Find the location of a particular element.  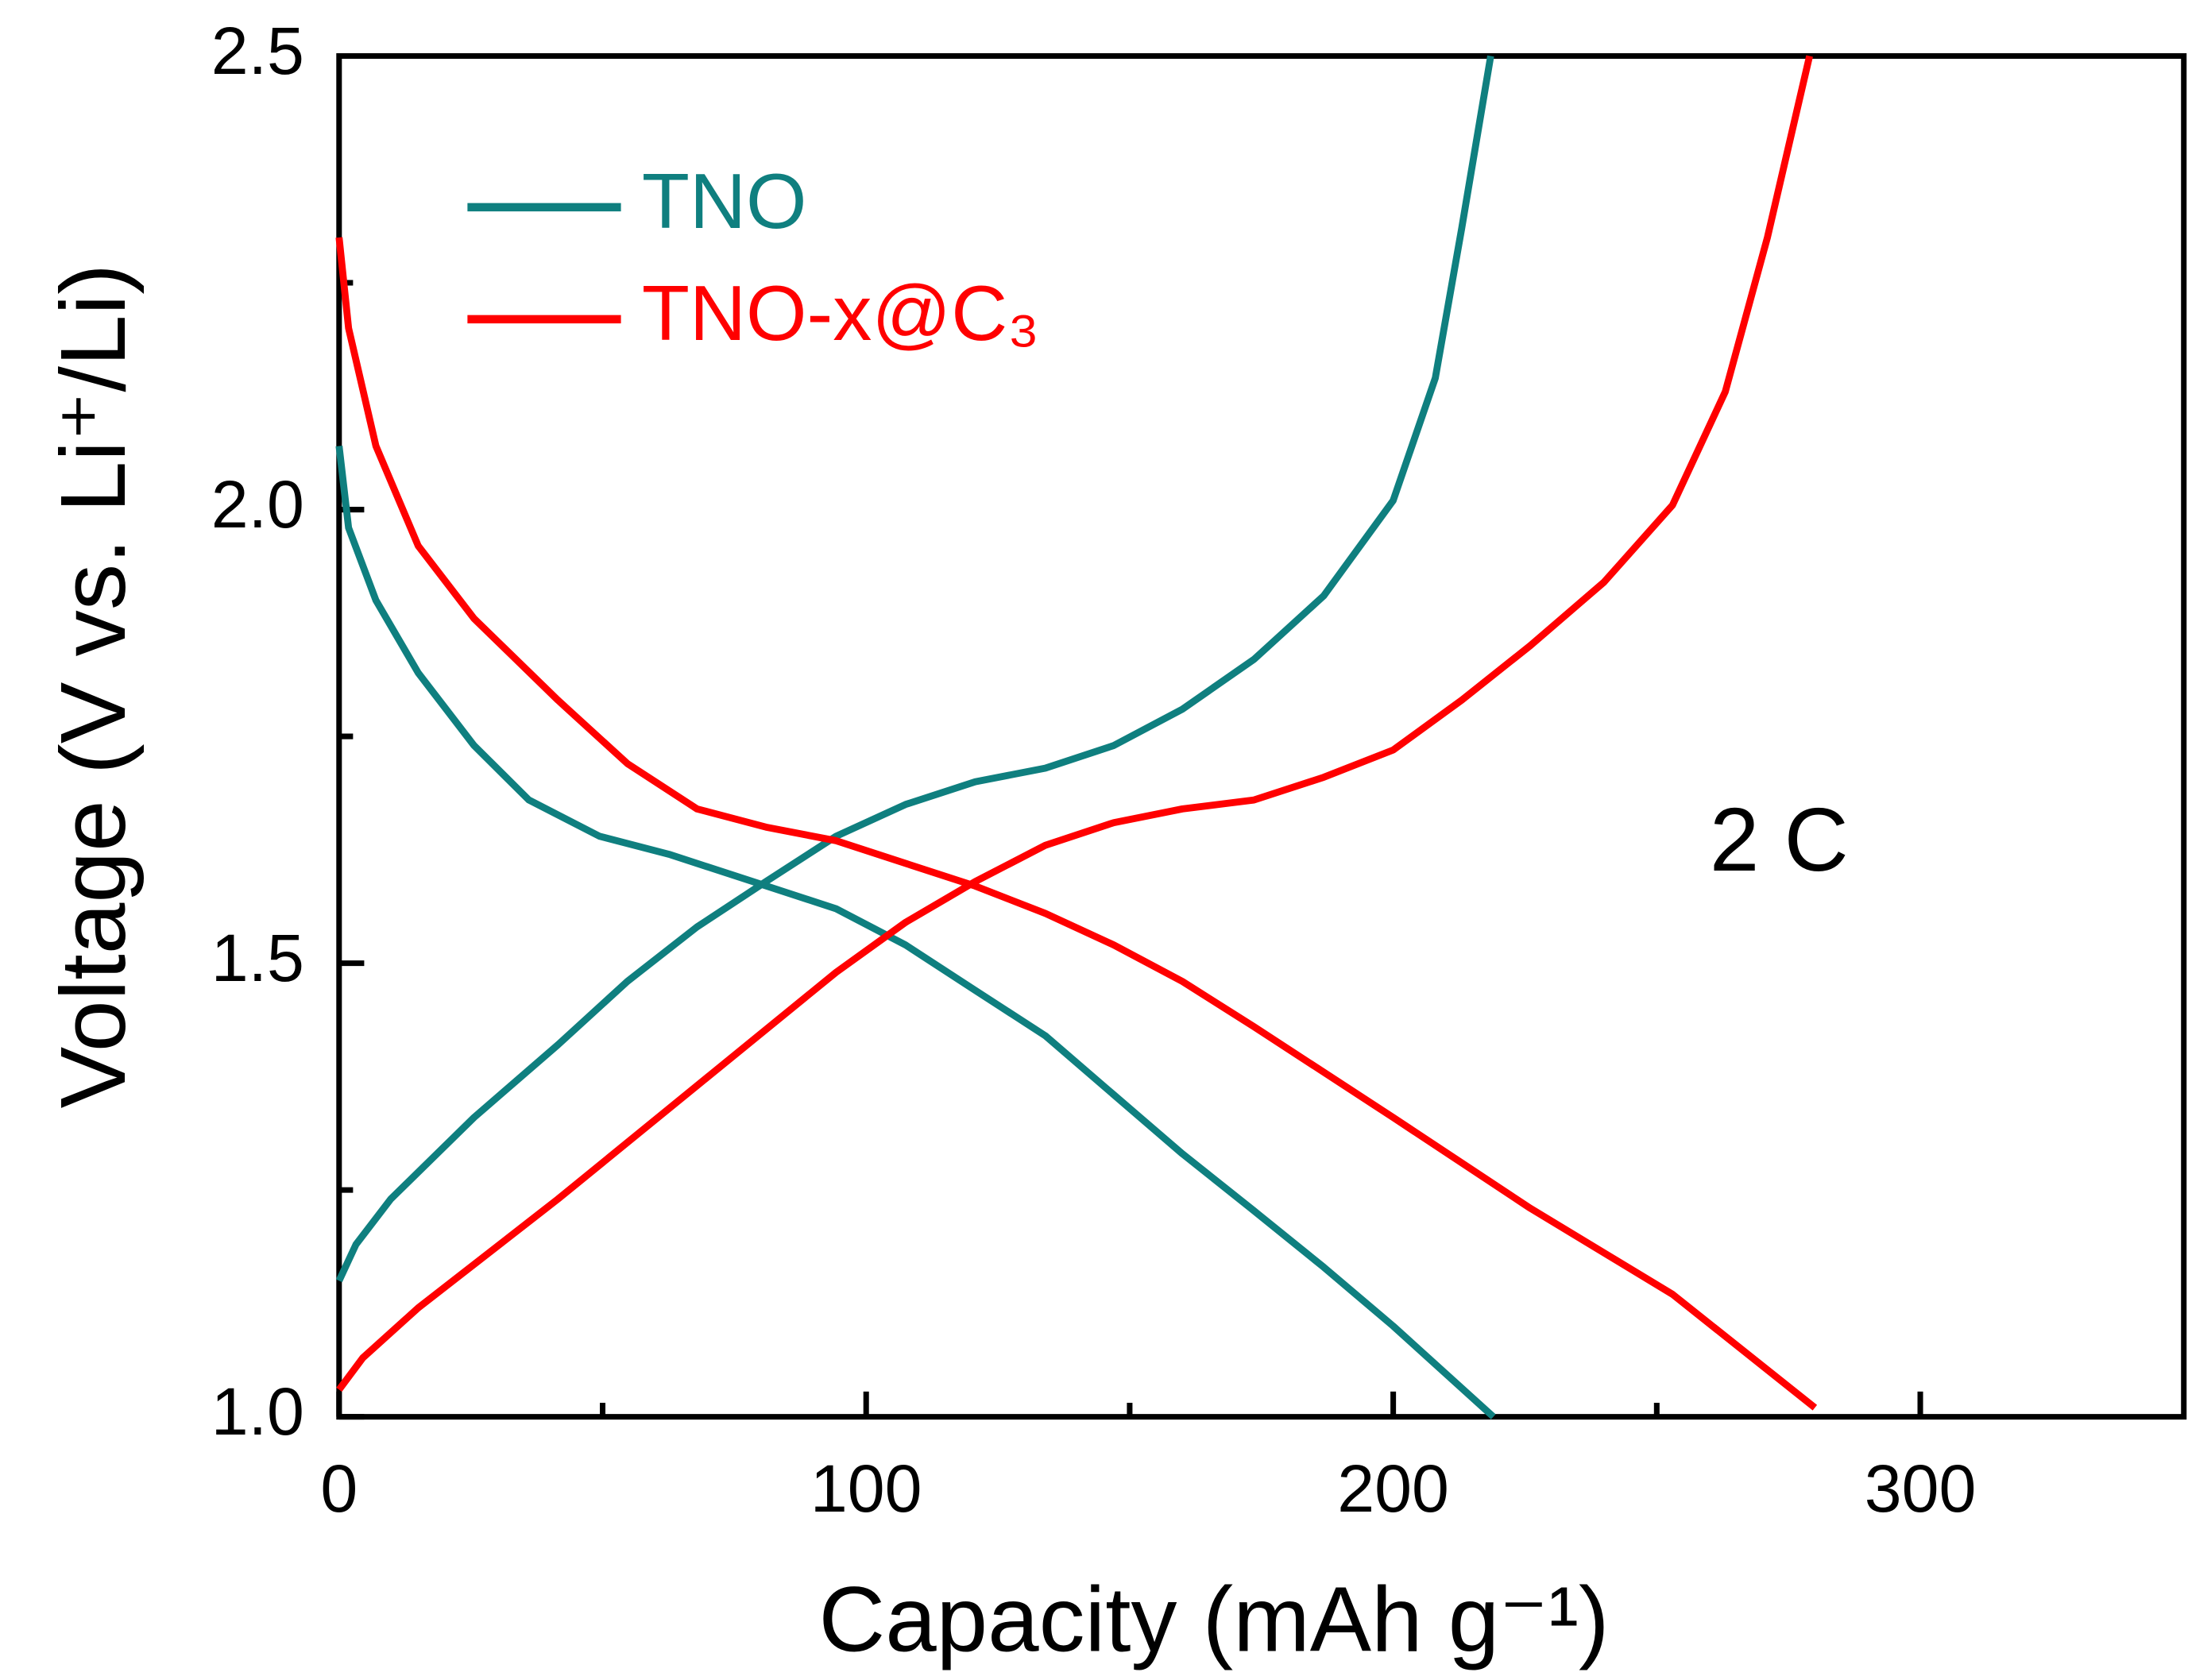

y-tick-label: 2.0 is located at coordinates (257, 504).